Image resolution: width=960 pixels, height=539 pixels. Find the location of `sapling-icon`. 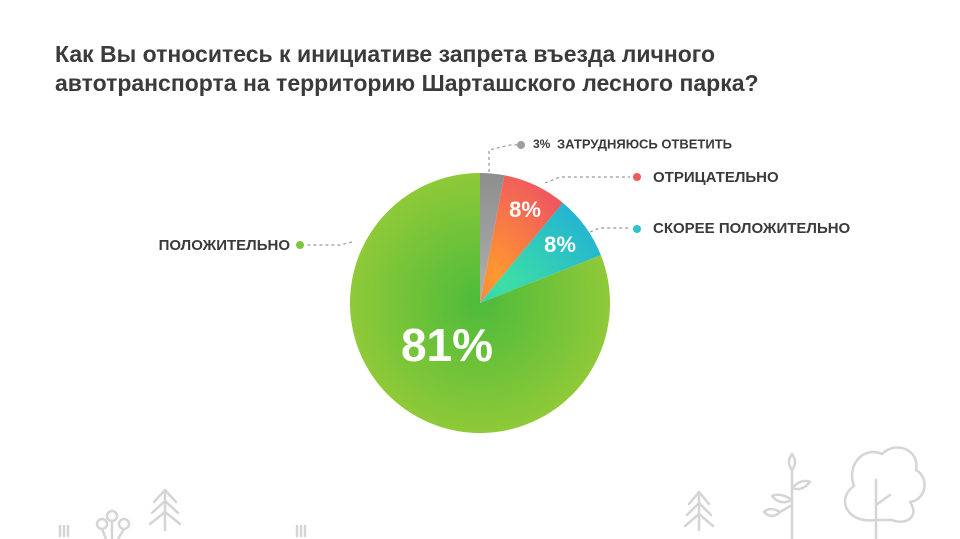

sapling-icon is located at coordinates (787, 495).